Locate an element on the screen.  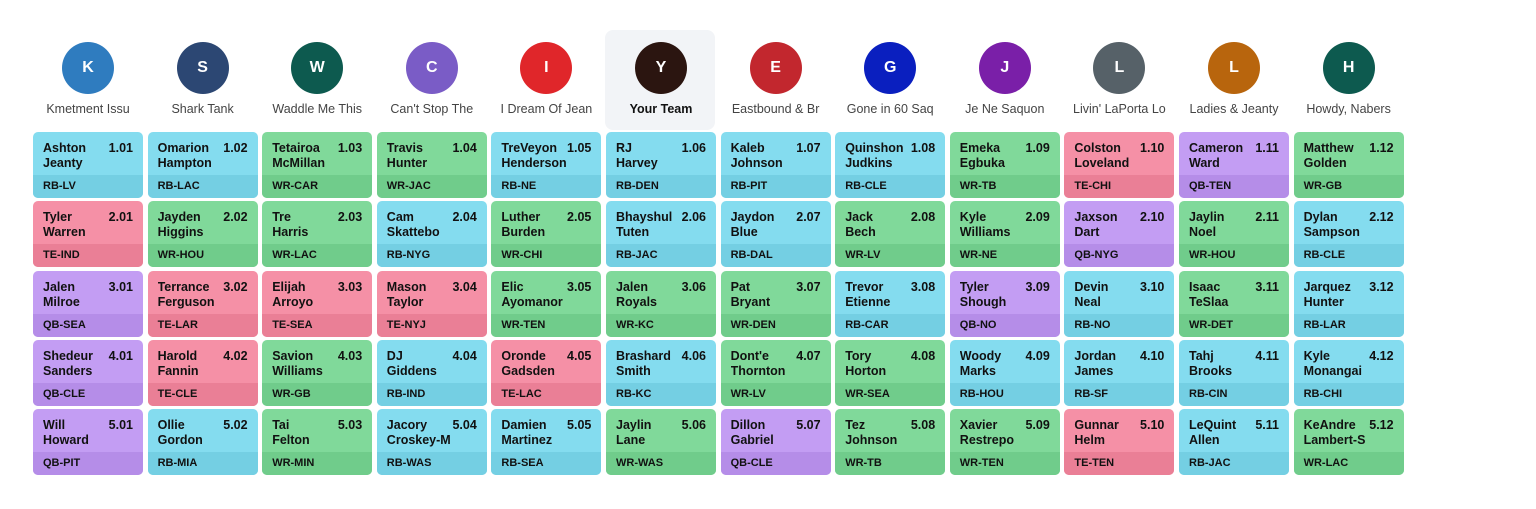
player-name: Kyle Monangai is located at coordinates (1337, 364).